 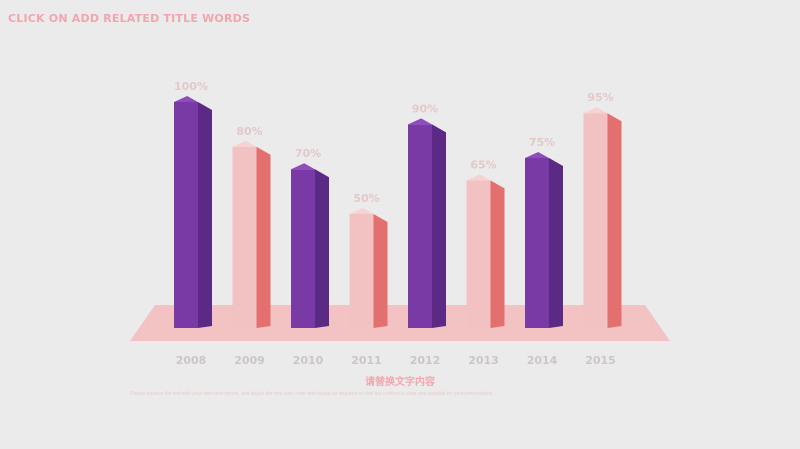 I want to click on value-label: 70%, so click(x=308, y=153).